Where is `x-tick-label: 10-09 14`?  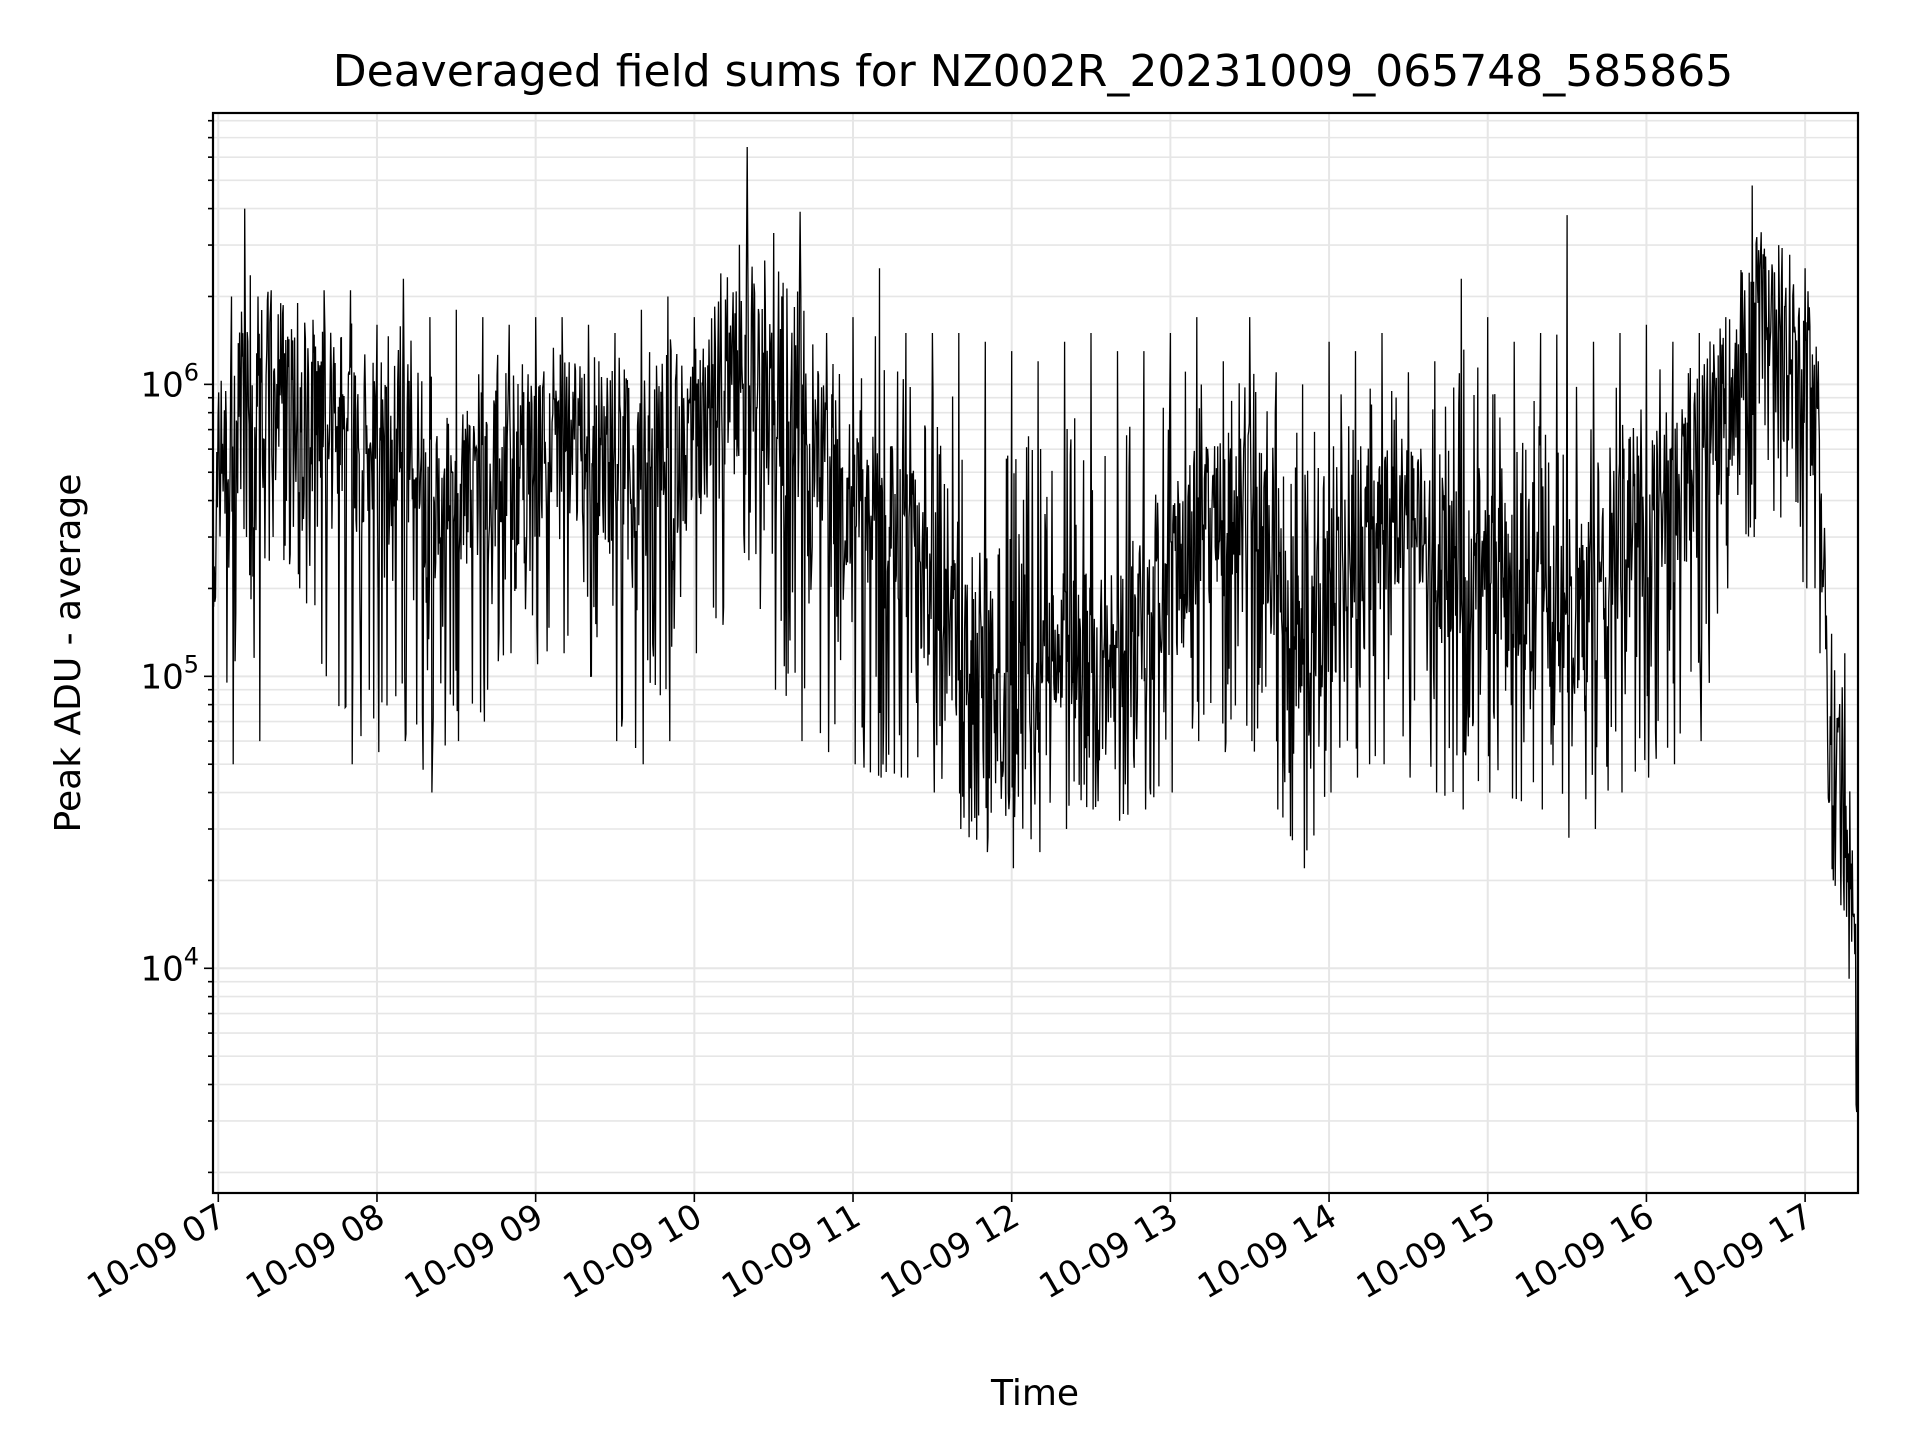 x-tick-label: 10-09 14 is located at coordinates (1267, 1251).